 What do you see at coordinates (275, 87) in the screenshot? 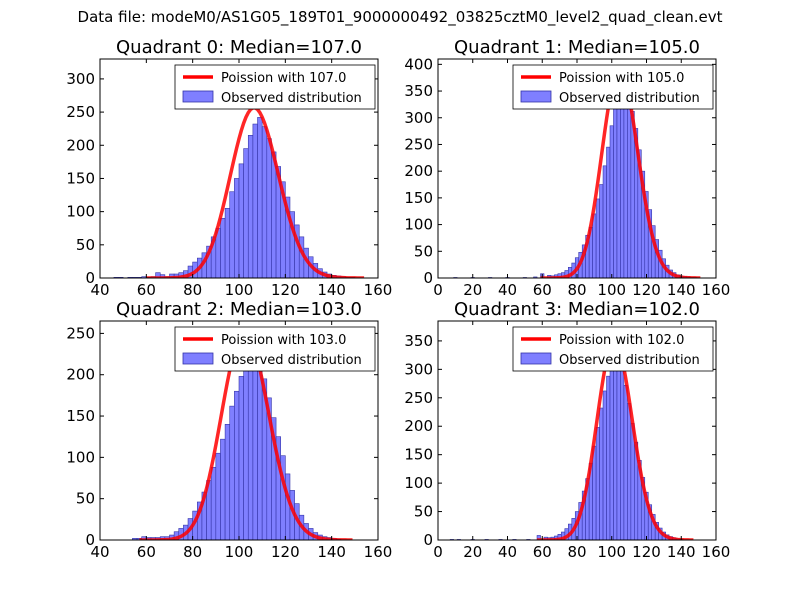
I see `legend: Poission with 107.0 Observed distribution` at bounding box center [275, 87].